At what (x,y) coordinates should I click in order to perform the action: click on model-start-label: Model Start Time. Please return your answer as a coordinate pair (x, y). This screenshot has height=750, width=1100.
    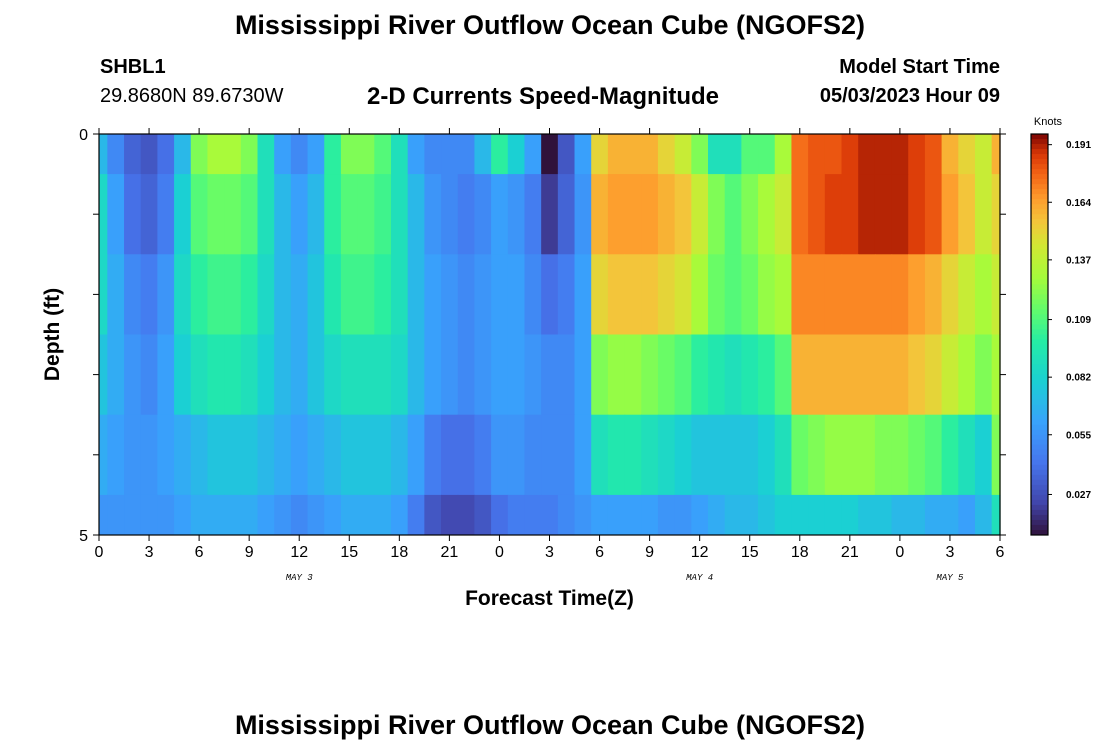
    Looking at the image, I should click on (919, 67).